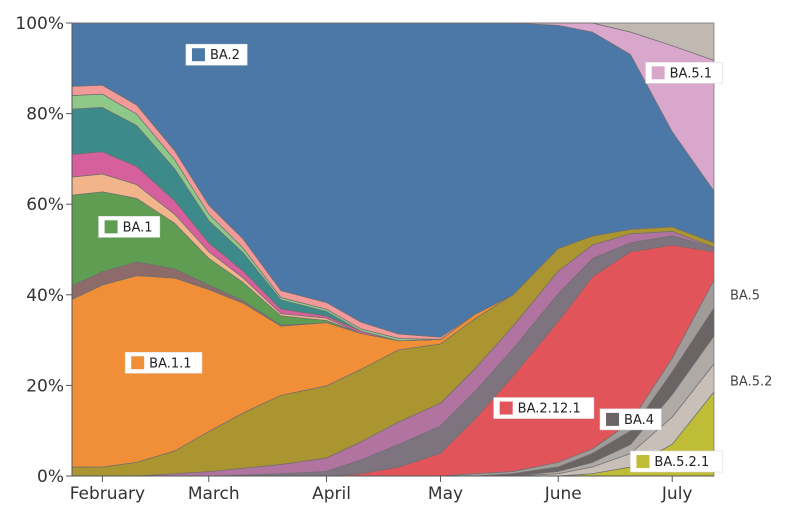 The width and height of the screenshot is (786, 518). Describe the element at coordinates (214, 494) in the screenshot. I see `x-tick-label: March` at that location.